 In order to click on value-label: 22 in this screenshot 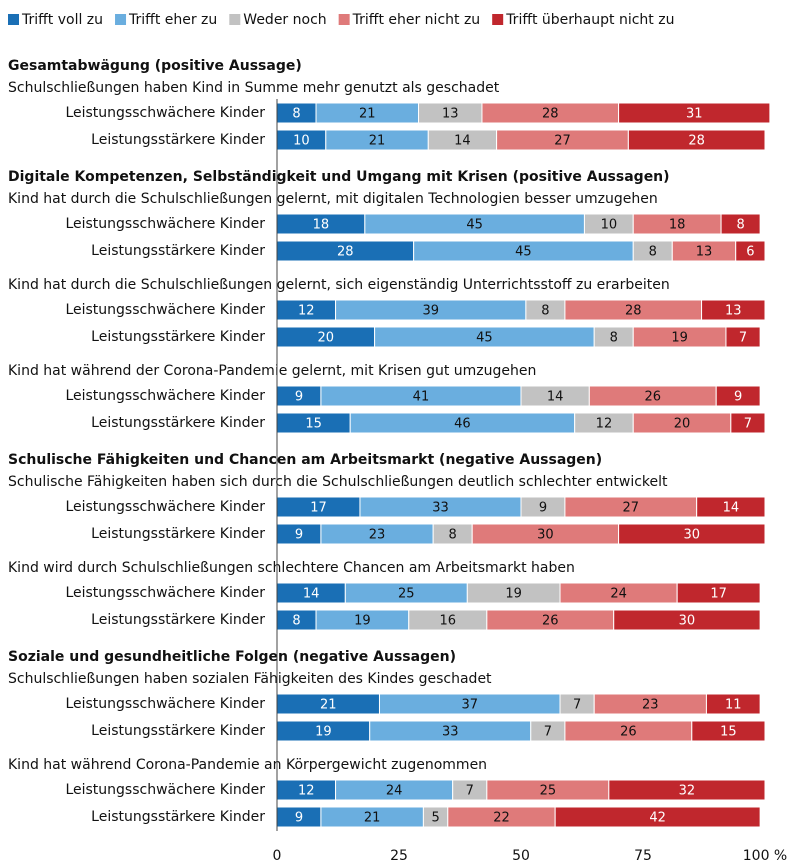, I will do `click(501, 818)`.